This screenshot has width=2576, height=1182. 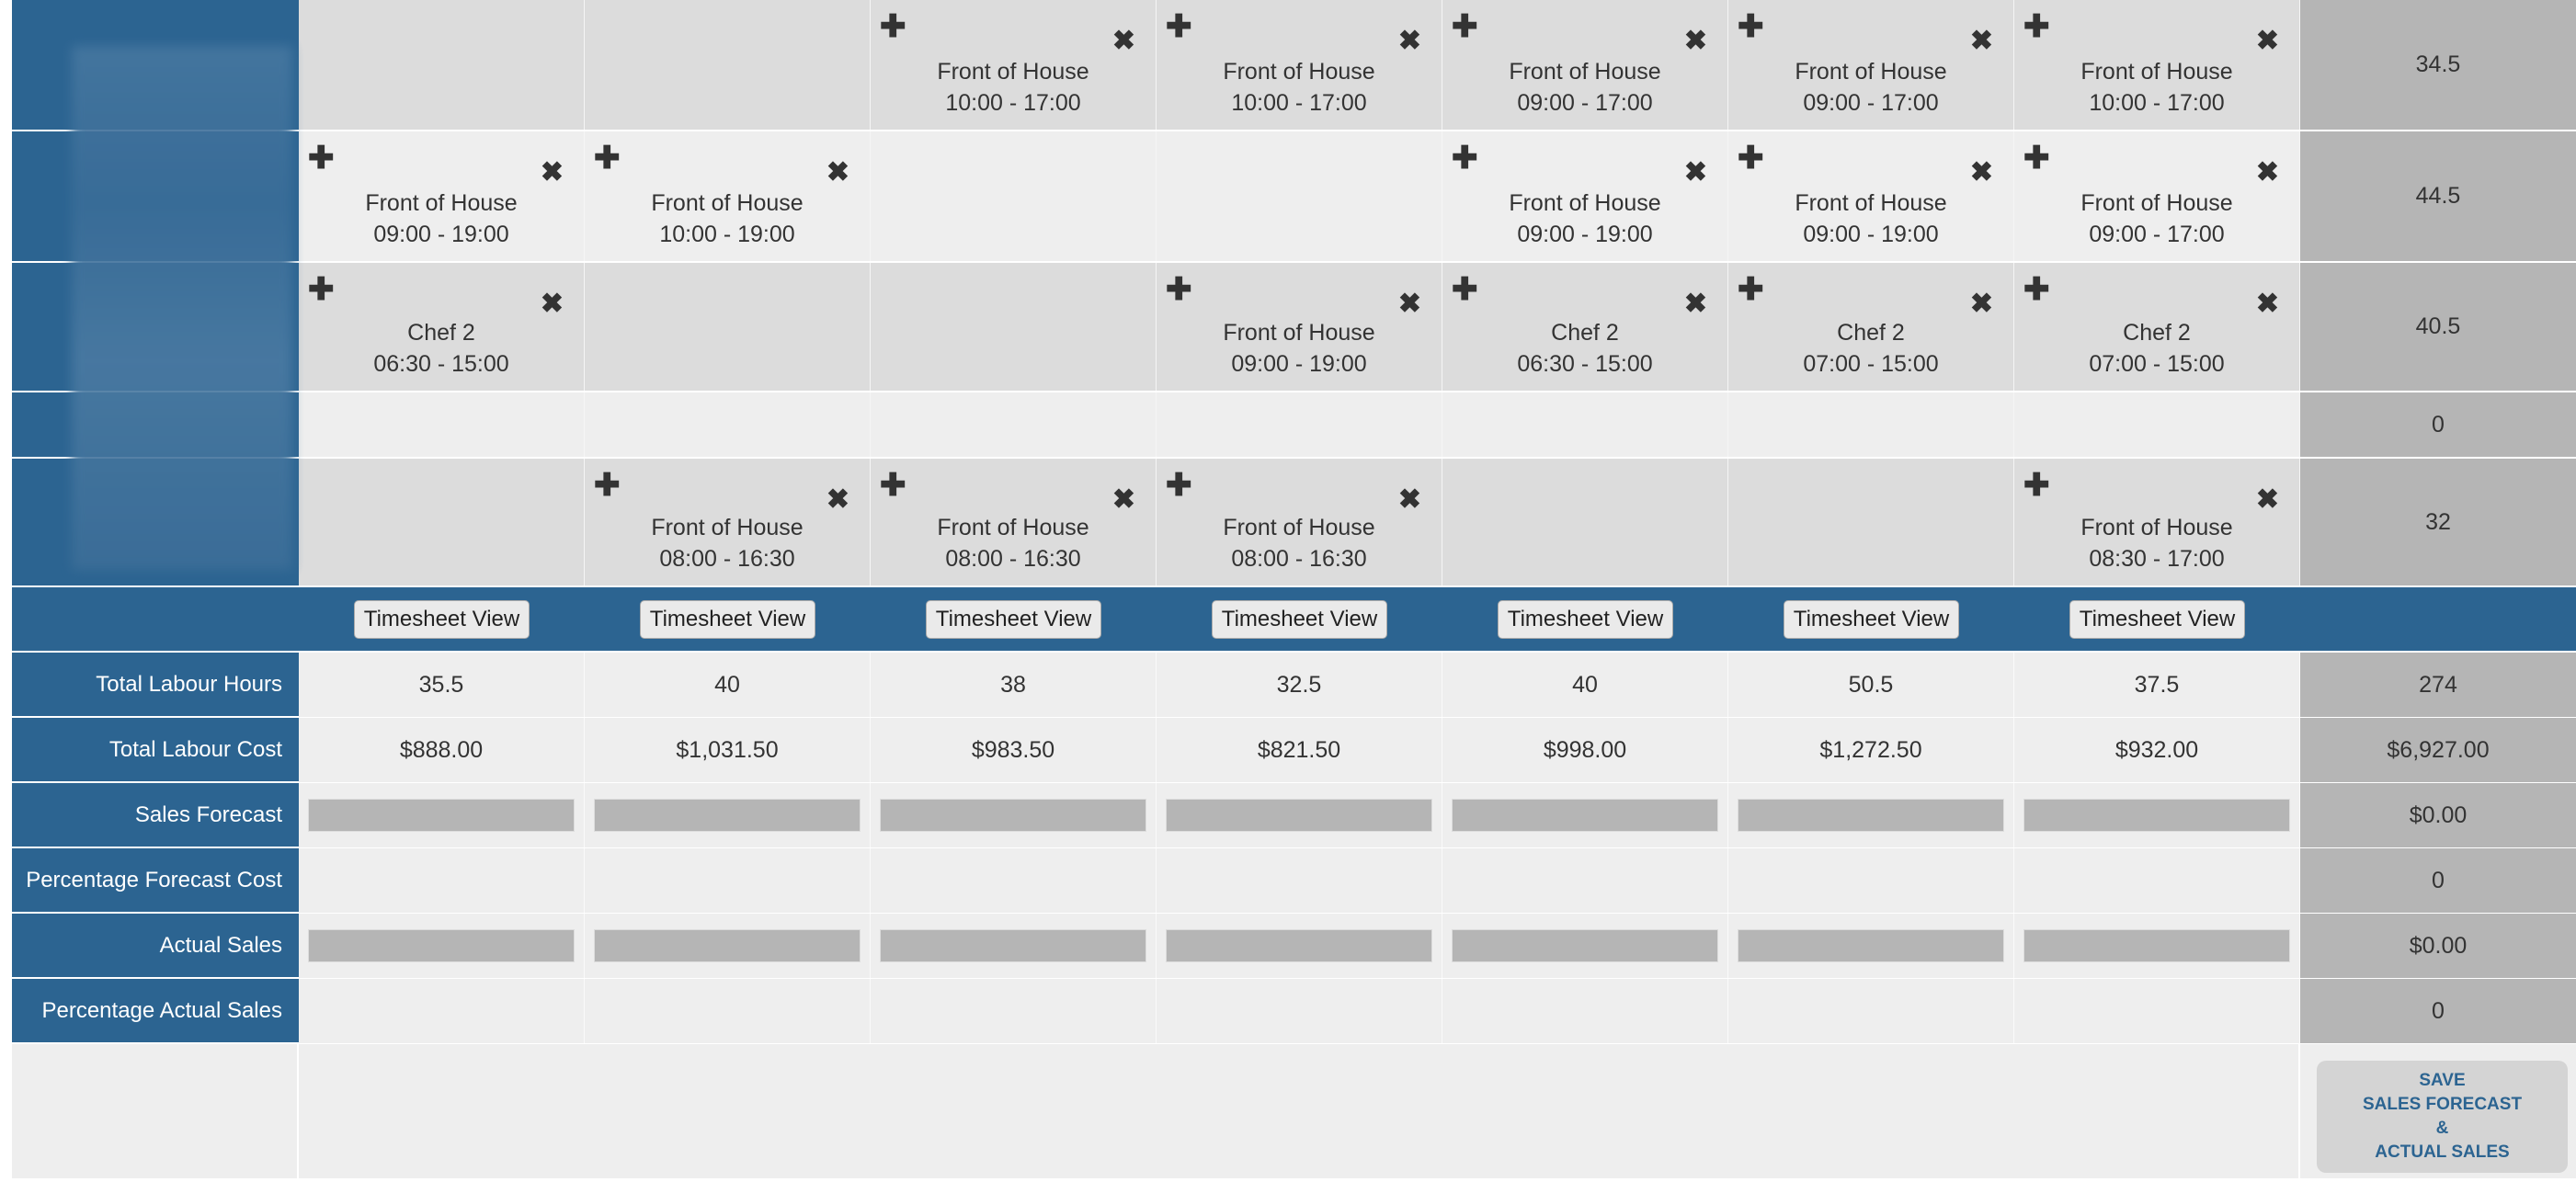 What do you see at coordinates (441, 234) in the screenshot?
I see `shift-time: 09:00 - 19:00` at bounding box center [441, 234].